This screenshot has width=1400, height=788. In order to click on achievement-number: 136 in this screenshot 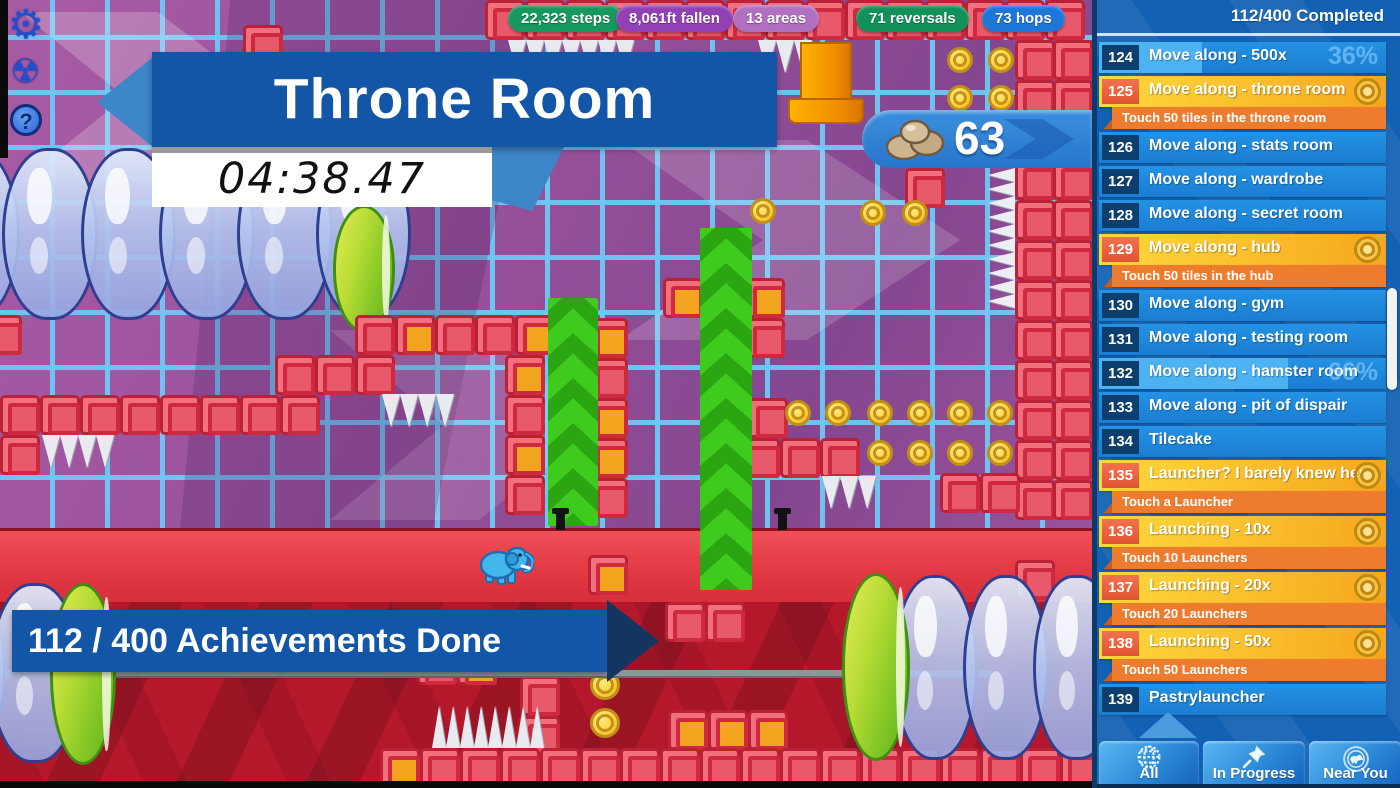, I will do `click(1120, 531)`.